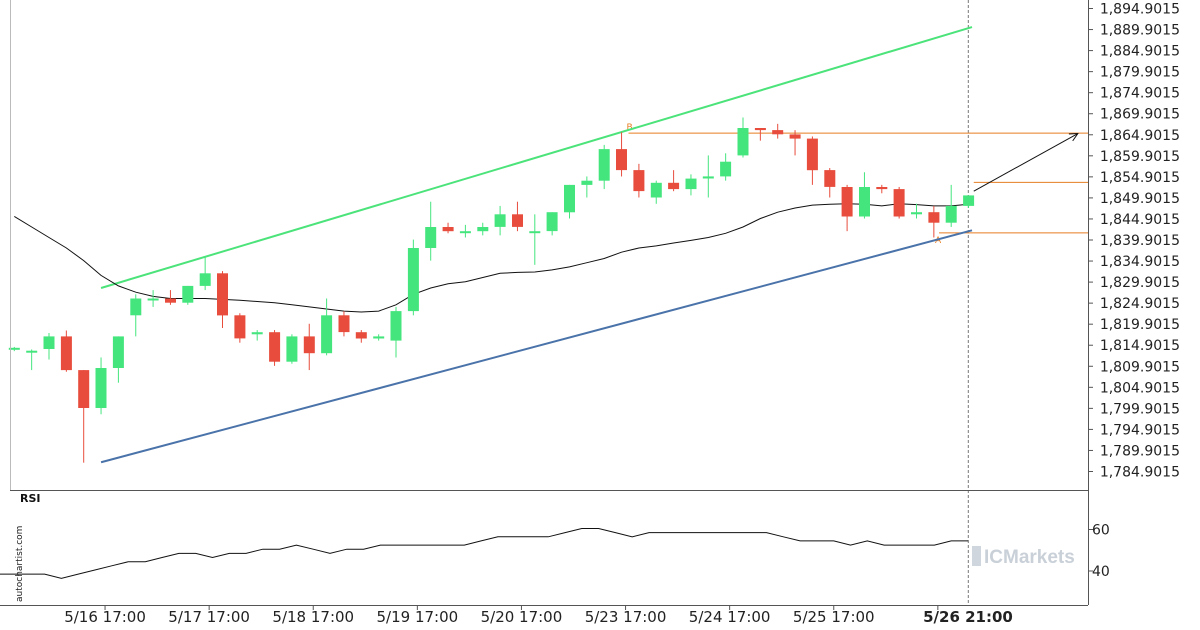  What do you see at coordinates (1101, 572) in the screenshot?
I see `rsi-tick-label: 40` at bounding box center [1101, 572].